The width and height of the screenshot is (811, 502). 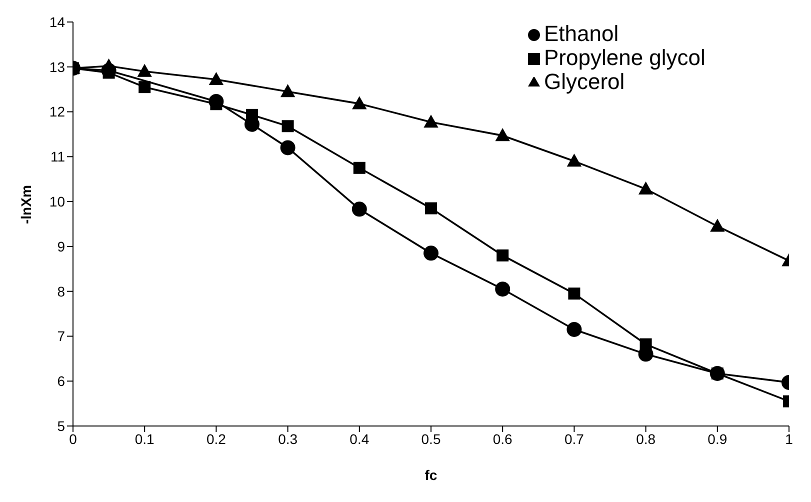 What do you see at coordinates (58, 156) in the screenshot?
I see `y-tick-label: 11` at bounding box center [58, 156].